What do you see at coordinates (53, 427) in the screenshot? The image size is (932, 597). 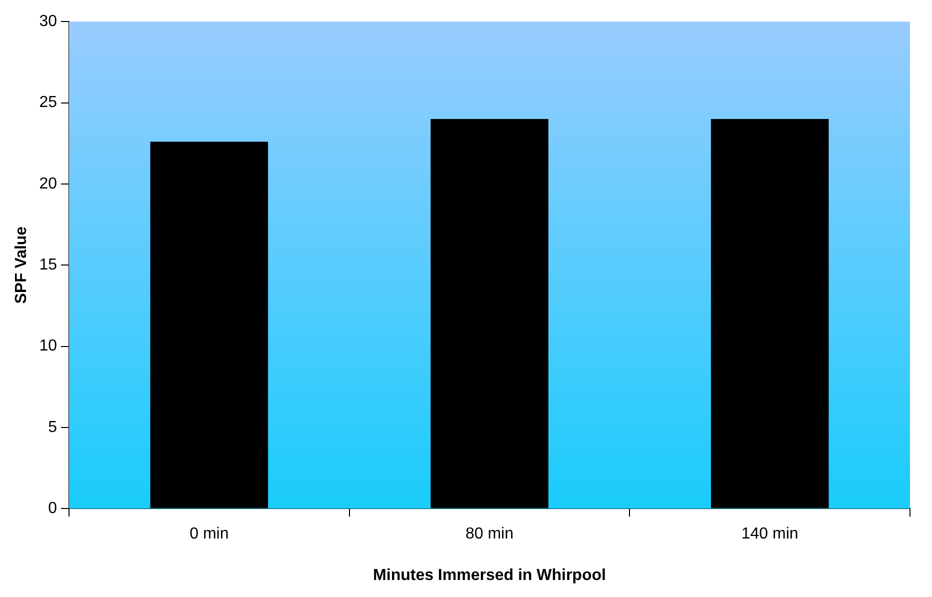 I see `y-tick-label: 5` at bounding box center [53, 427].